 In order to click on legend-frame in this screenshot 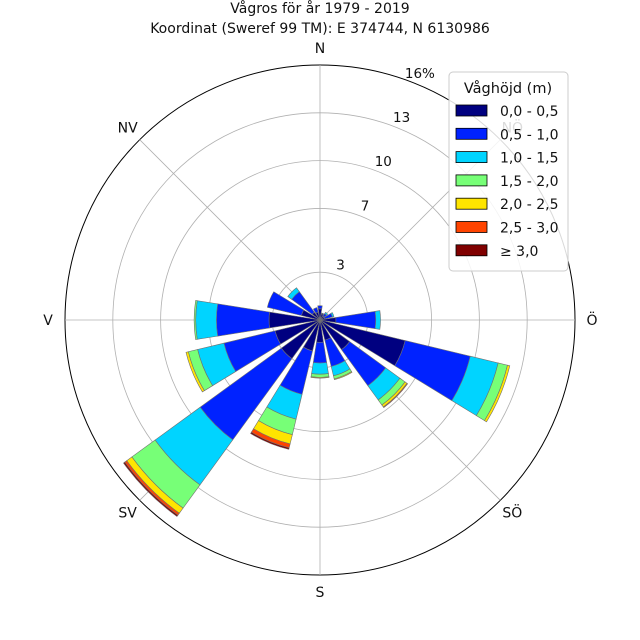, I will do `click(508, 171)`.